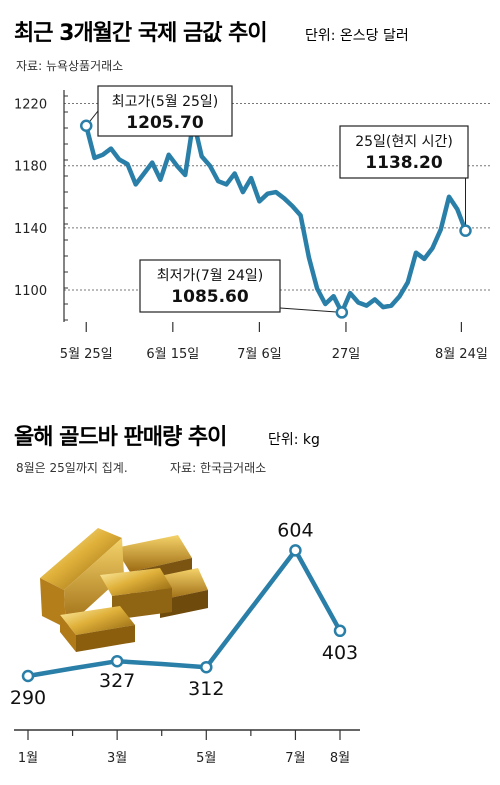 Image resolution: width=500 pixels, height=785 pixels. What do you see at coordinates (30, 291) in the screenshot?
I see `y-tick-label: 1100` at bounding box center [30, 291].